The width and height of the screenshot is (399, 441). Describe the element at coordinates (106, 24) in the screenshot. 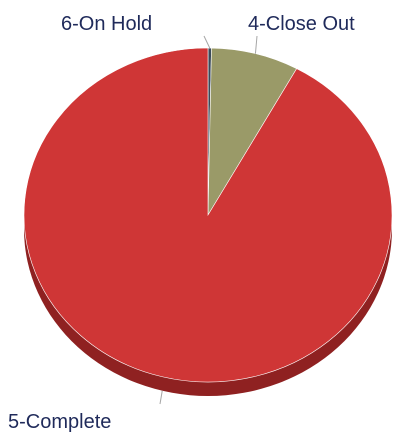

I see `label-6-on-hold: 6-On Hold` at that location.